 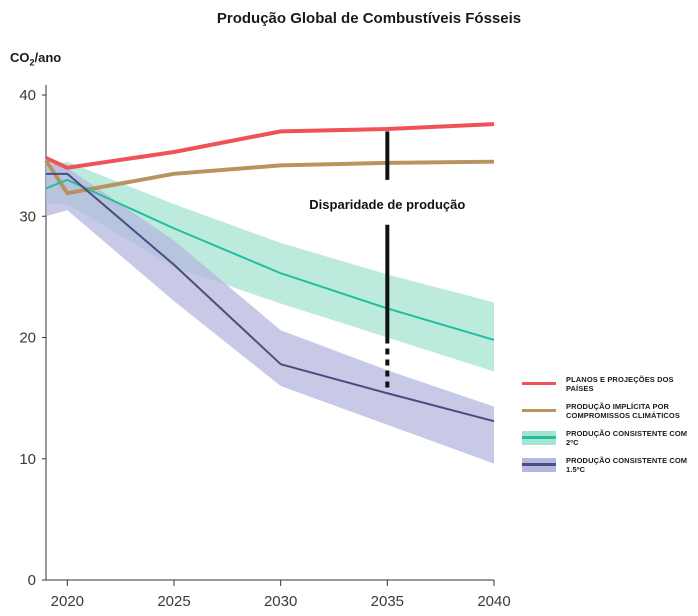 I want to click on x-tick-label: 2040, so click(x=493, y=601).